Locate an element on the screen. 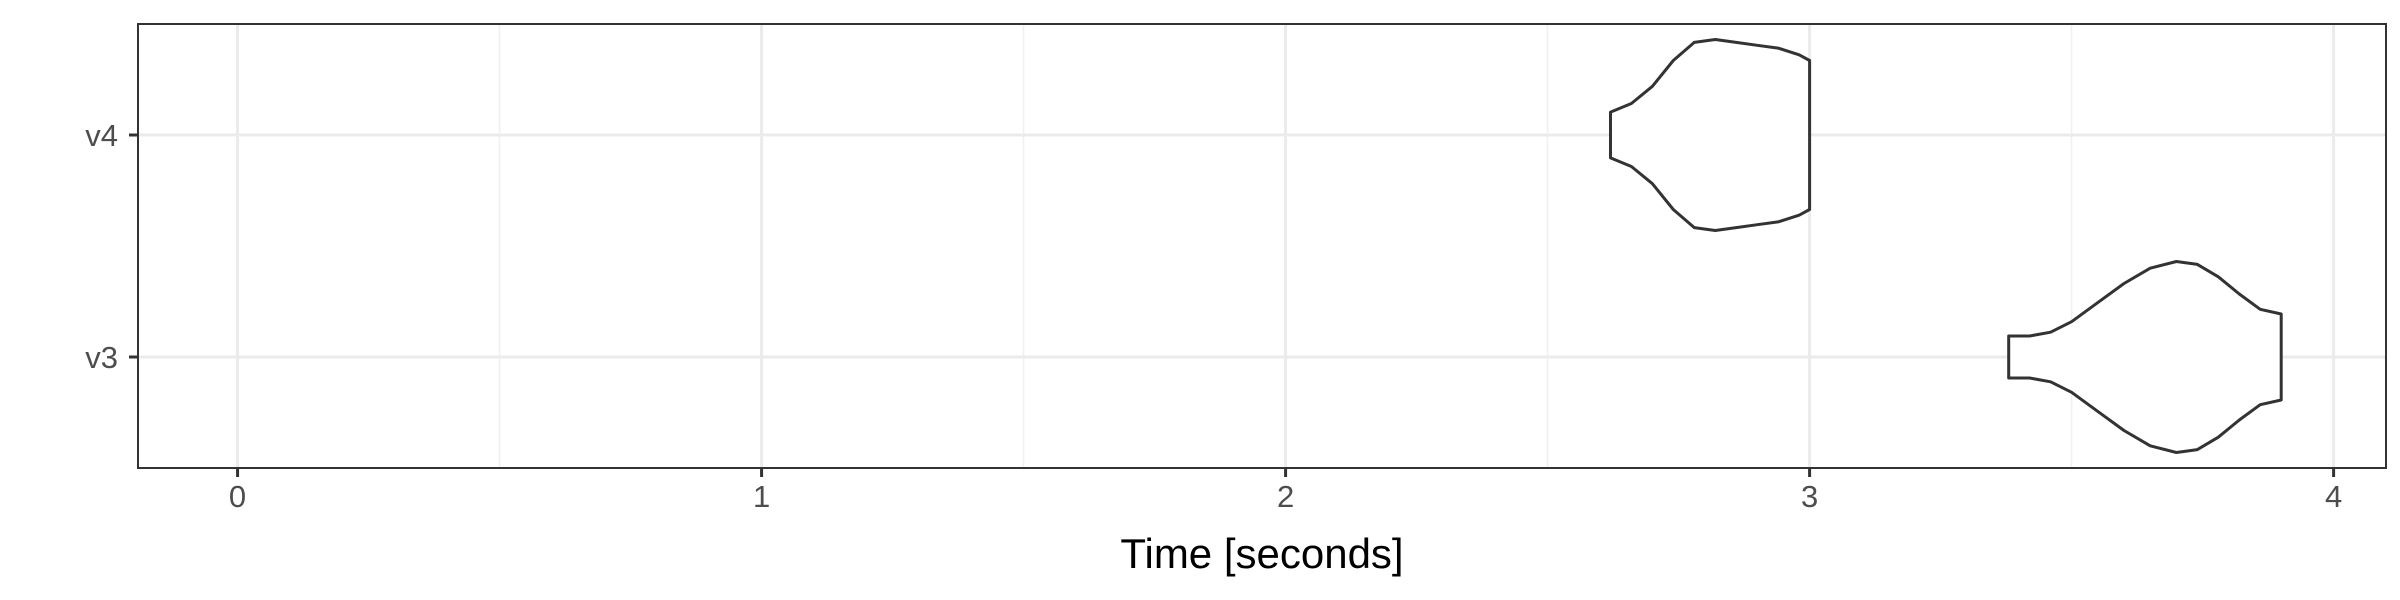 The height and width of the screenshot is (600, 2400). x-axis-title: Time [seconds] is located at coordinates (1261, 553).